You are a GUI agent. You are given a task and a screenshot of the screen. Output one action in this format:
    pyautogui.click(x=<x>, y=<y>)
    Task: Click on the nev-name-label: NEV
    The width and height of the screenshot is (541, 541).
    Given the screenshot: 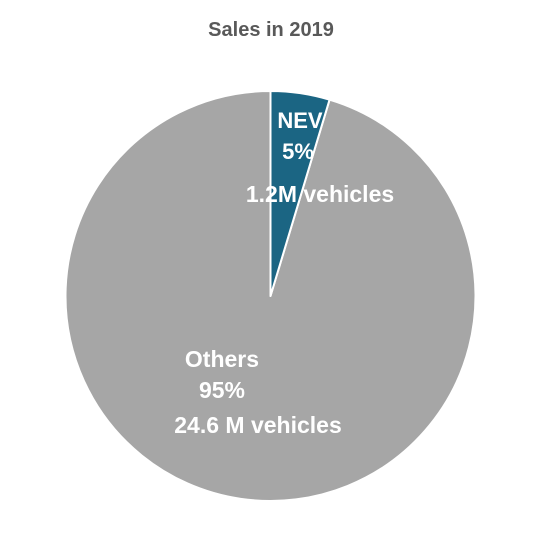 What is the action you would take?
    pyautogui.click(x=300, y=120)
    